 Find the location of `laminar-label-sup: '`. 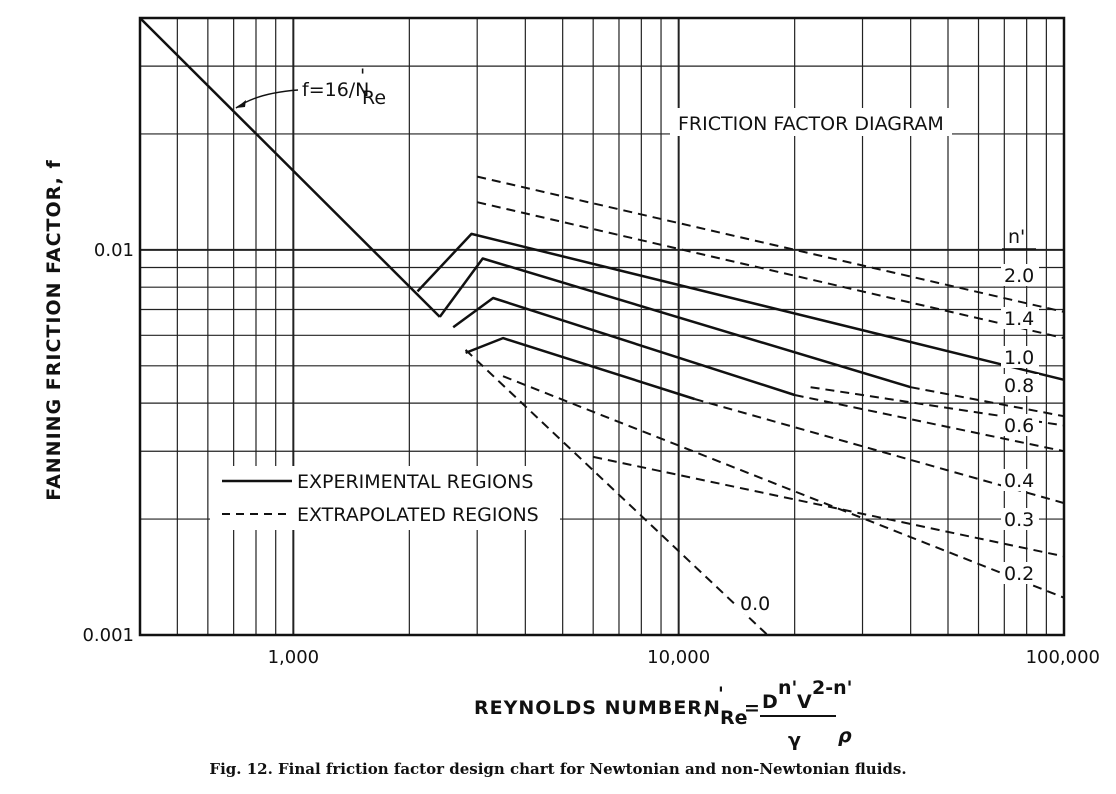

laminar-label-sup: ' is located at coordinates (362, 76).